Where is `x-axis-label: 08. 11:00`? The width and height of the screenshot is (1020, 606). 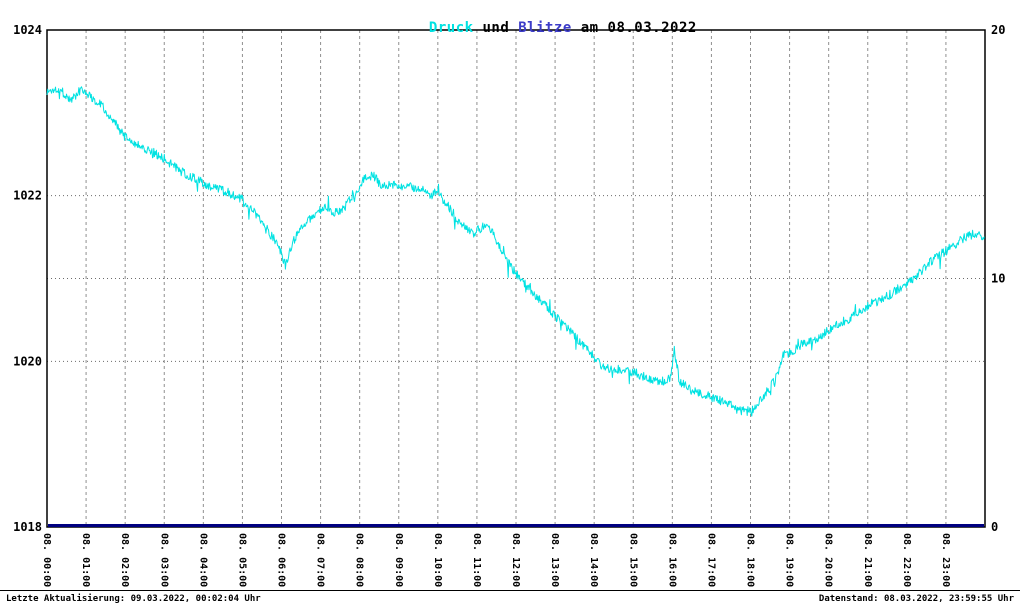 x-axis-label: 08. 11:00 is located at coordinates (476, 560).